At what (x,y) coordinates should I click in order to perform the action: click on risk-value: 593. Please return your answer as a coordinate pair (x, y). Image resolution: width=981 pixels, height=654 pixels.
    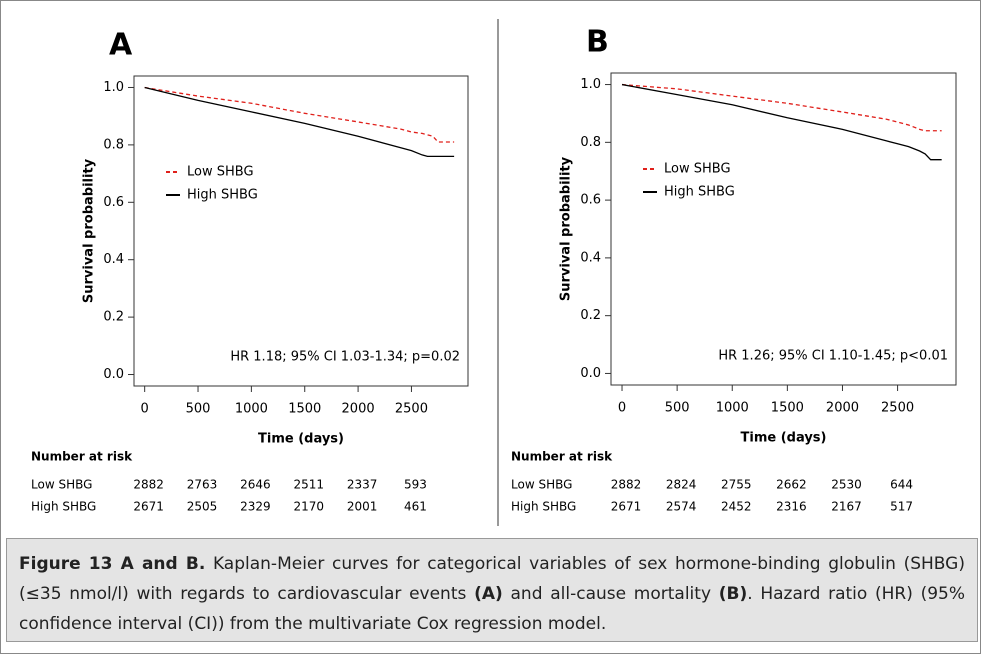
    Looking at the image, I should click on (415, 485).